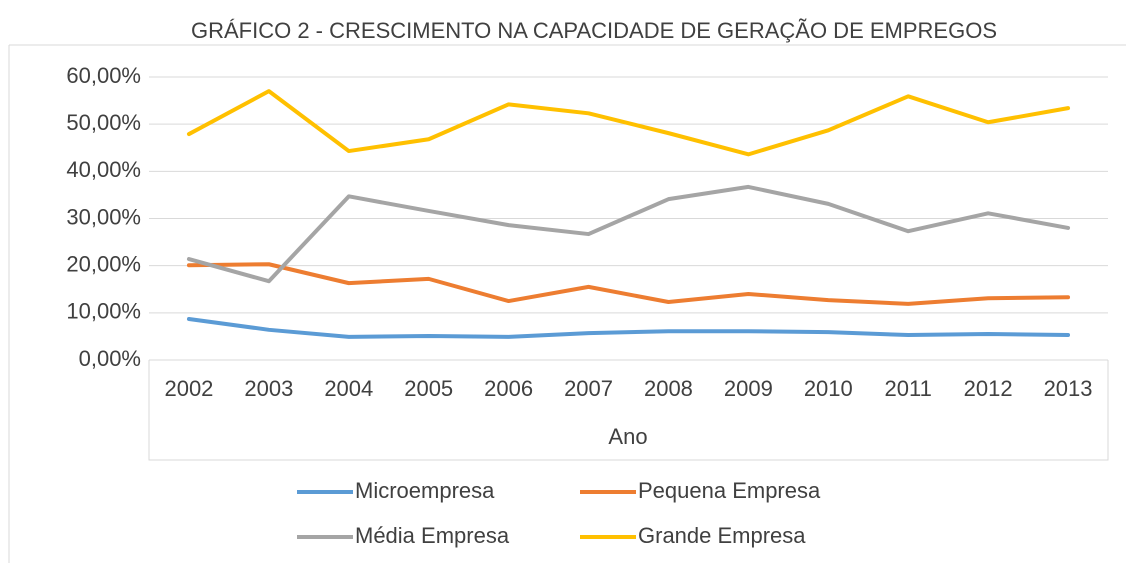 This screenshot has height=563, width=1126. Describe the element at coordinates (188, 388) in the screenshot. I see `x-tick-label: 2002` at that location.